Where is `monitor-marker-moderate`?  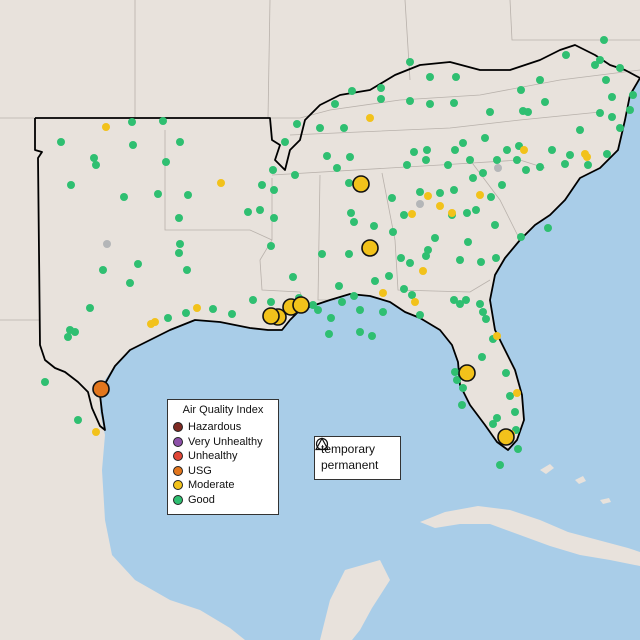 monitor-marker-moderate is located at coordinates (301, 305).